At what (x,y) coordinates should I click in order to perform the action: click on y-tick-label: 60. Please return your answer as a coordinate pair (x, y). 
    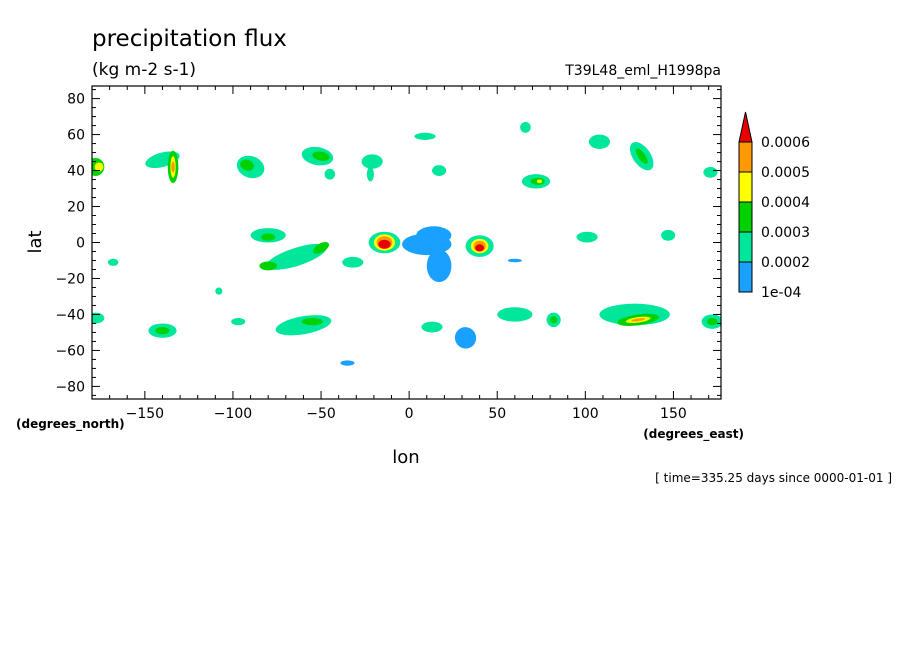
    Looking at the image, I should click on (76, 136).